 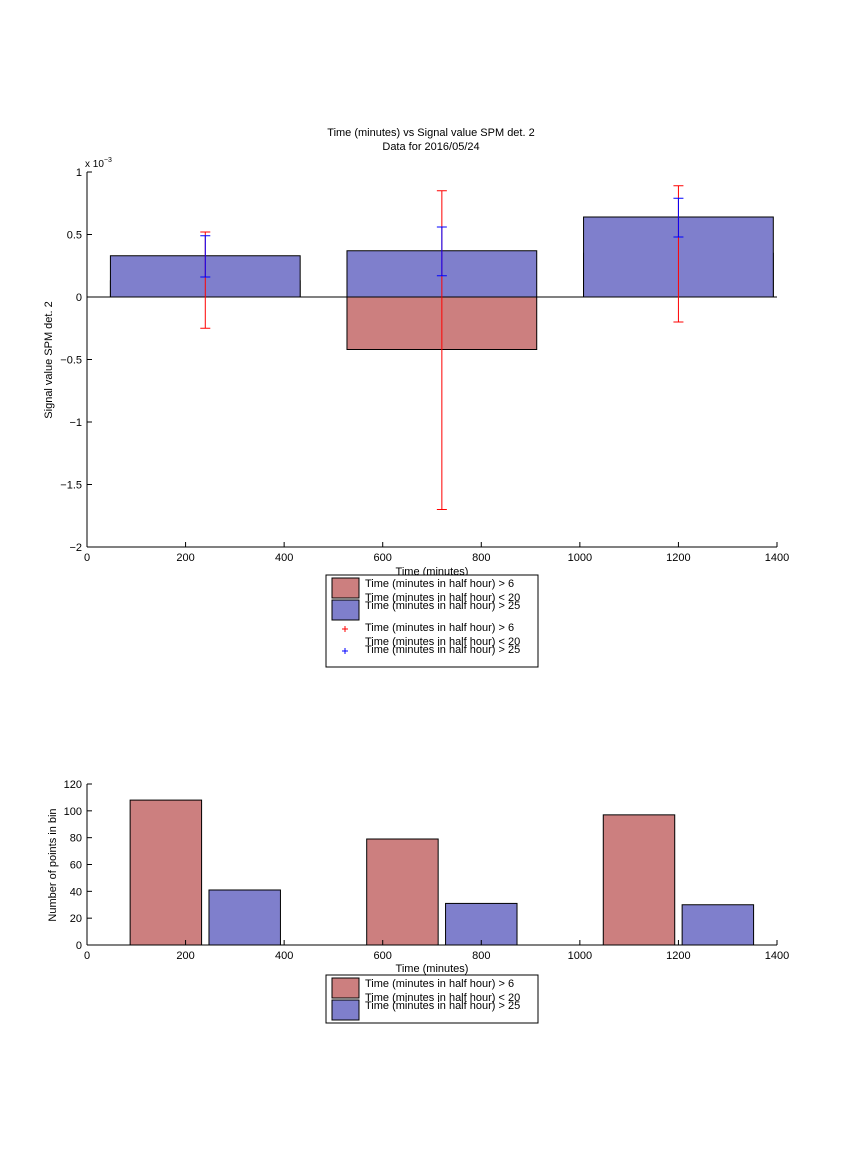 What do you see at coordinates (74, 236) in the screenshot?
I see `y-tick-label: 0.5` at bounding box center [74, 236].